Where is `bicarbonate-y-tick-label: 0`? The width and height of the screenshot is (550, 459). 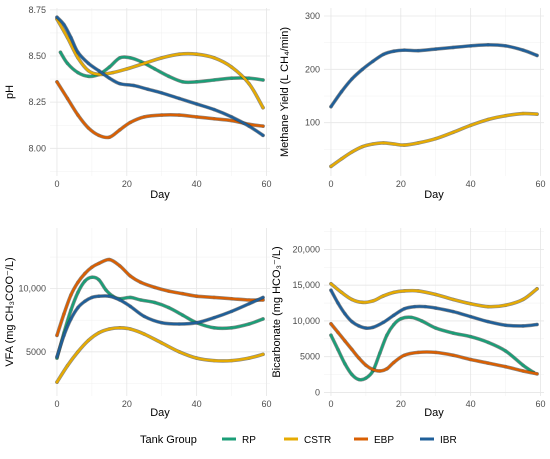
bicarbonate-y-tick-label: 0 is located at coordinates (317, 392).